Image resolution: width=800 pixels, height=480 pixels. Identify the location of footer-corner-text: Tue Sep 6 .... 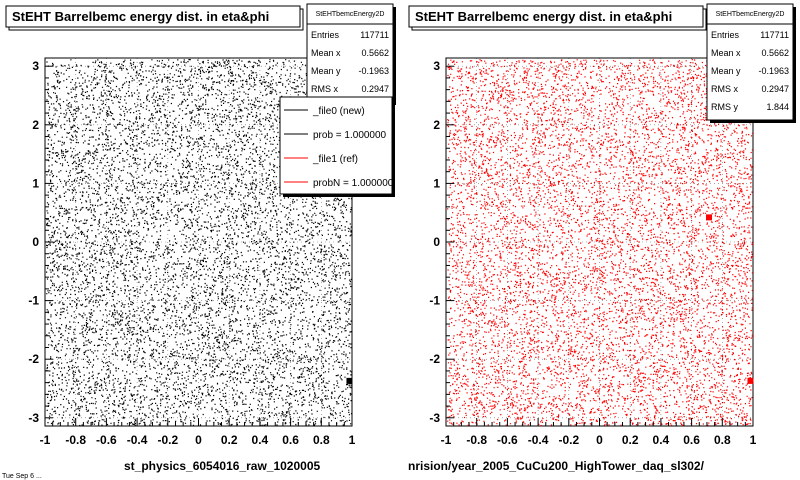
(22, 476).